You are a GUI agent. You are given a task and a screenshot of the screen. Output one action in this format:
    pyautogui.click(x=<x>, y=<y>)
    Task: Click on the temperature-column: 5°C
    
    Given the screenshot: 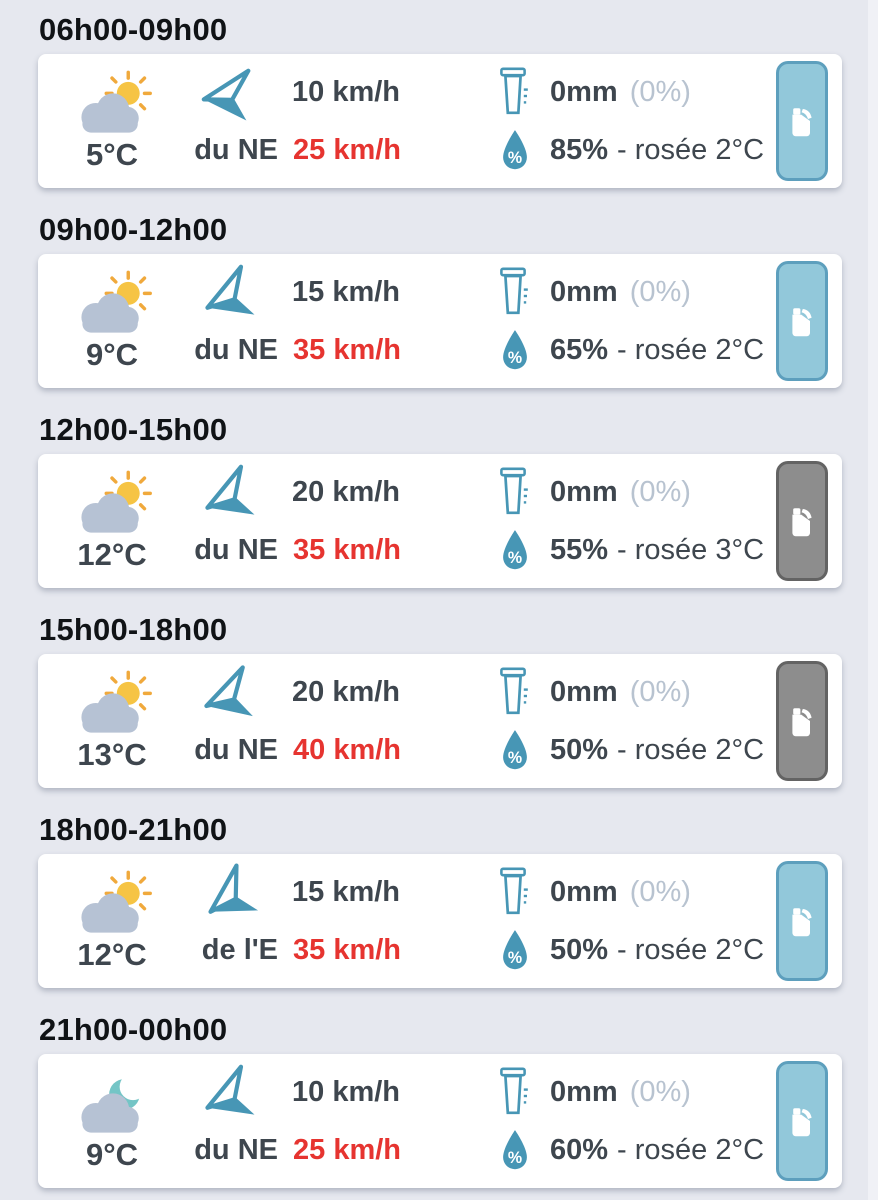 What is the action you would take?
    pyautogui.click(x=112, y=121)
    